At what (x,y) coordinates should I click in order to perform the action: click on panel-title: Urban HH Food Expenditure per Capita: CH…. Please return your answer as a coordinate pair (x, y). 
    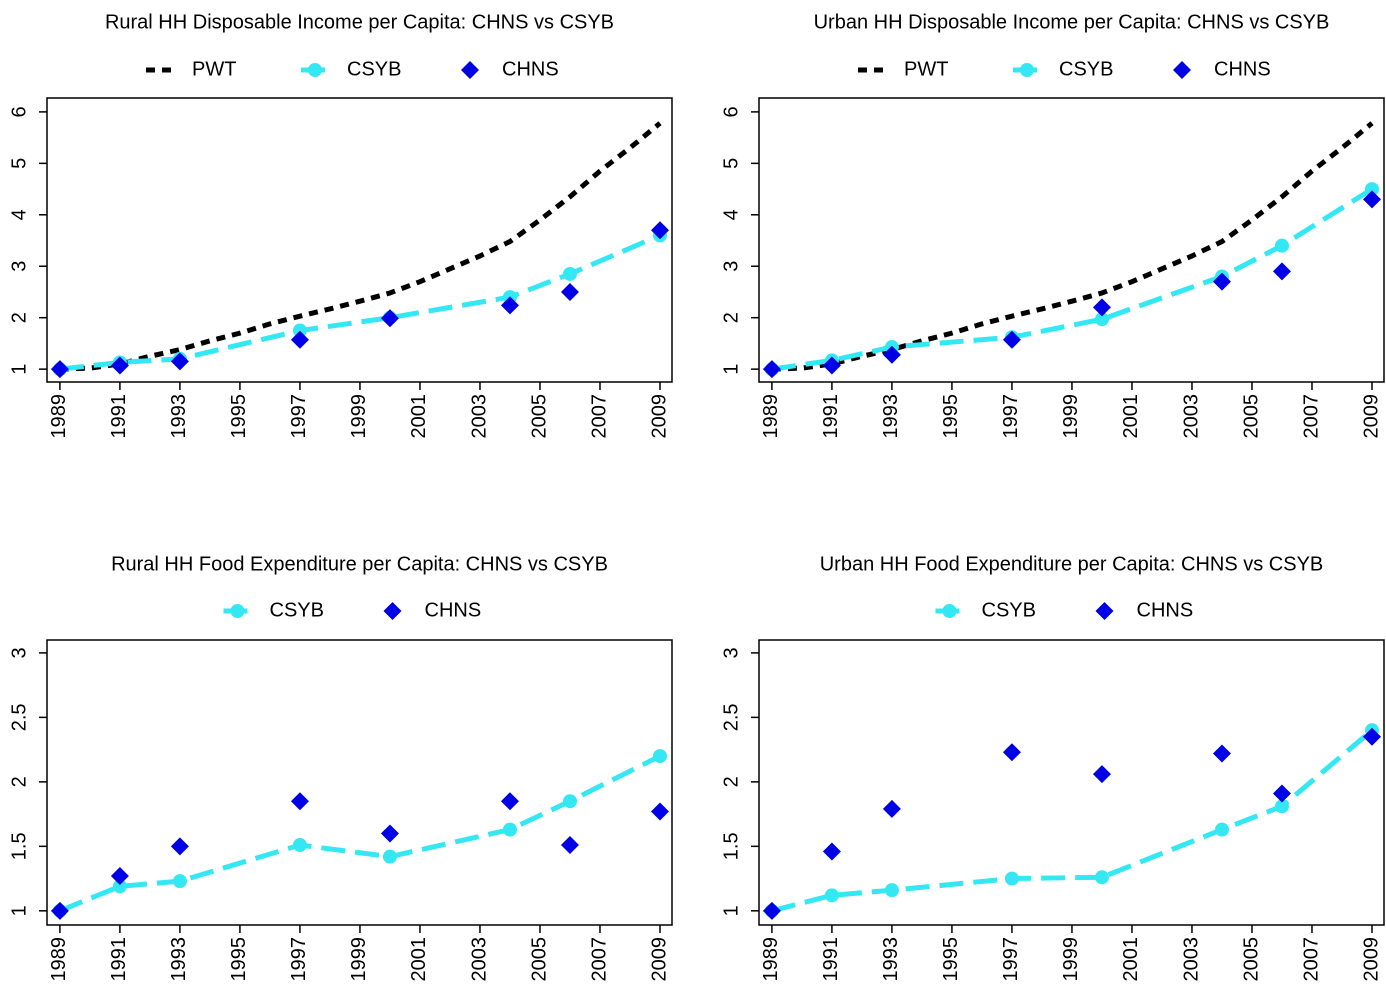
    Looking at the image, I should click on (1072, 564).